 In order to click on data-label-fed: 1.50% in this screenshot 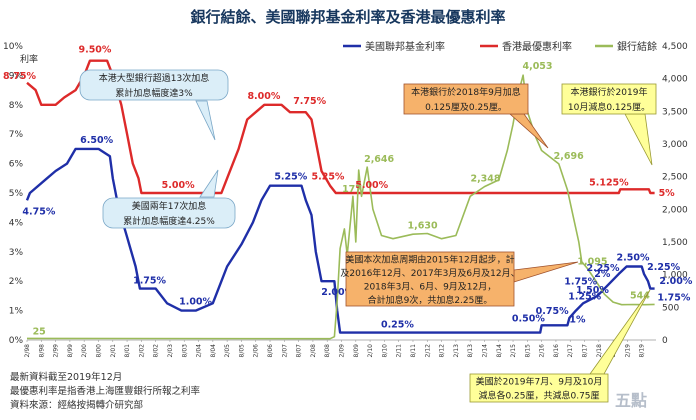, I will do `click(592, 290)`.